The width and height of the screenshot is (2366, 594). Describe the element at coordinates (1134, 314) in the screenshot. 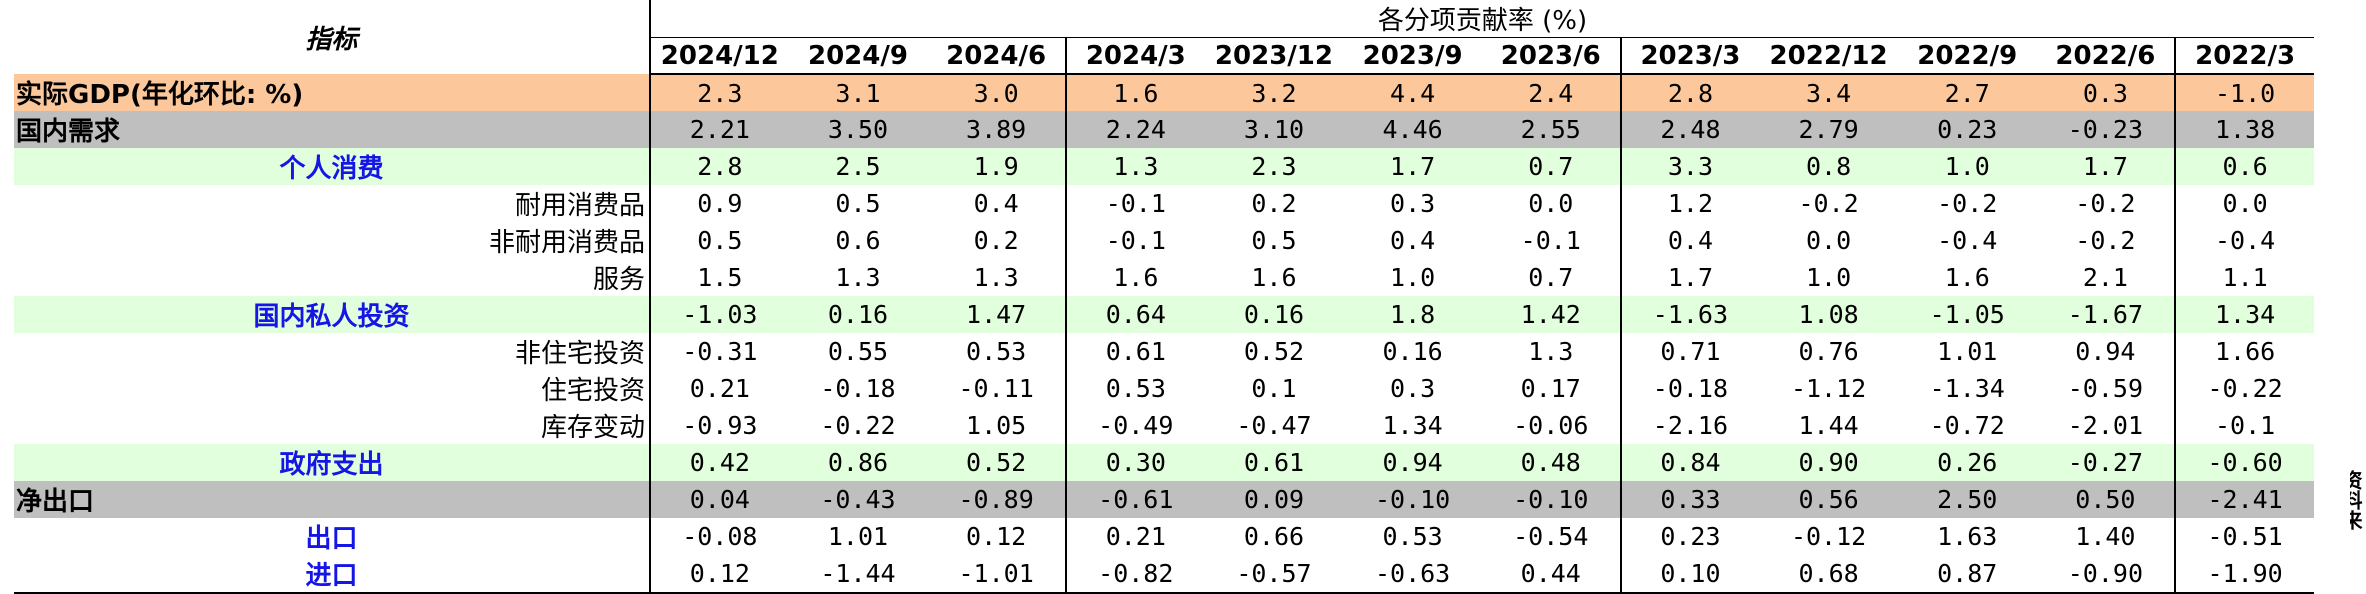

I see `table-cell: 0.64` at that location.